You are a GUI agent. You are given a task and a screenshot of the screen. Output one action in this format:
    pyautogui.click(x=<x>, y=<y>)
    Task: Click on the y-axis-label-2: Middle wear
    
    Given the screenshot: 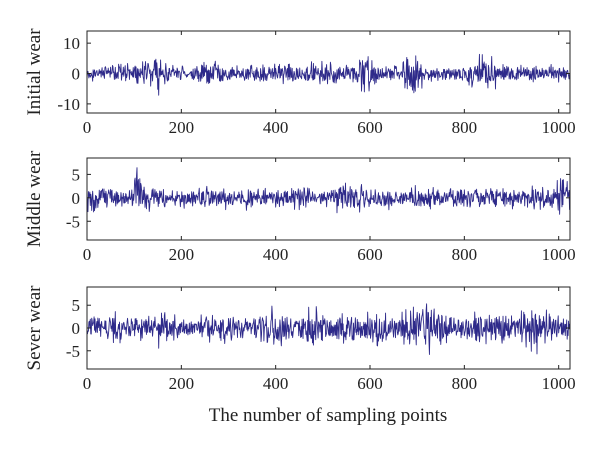 What is the action you would take?
    pyautogui.click(x=34, y=198)
    